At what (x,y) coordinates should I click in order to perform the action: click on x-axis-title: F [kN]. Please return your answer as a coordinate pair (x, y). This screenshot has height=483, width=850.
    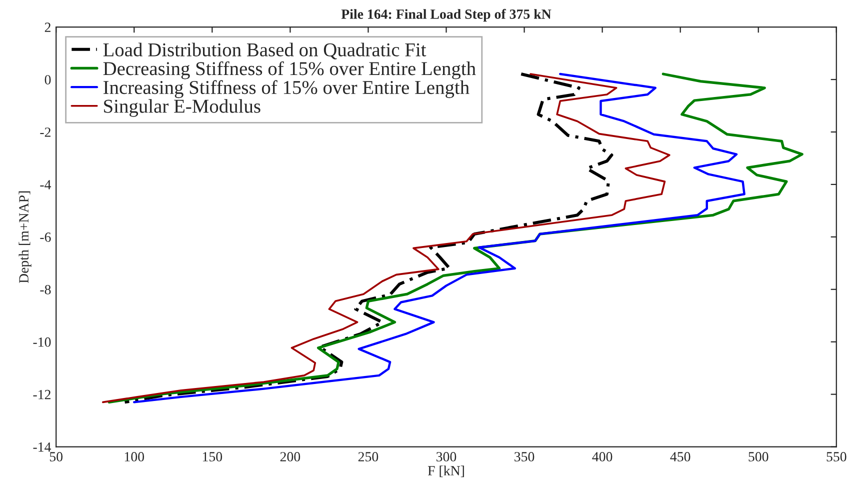
    Looking at the image, I should click on (446, 472).